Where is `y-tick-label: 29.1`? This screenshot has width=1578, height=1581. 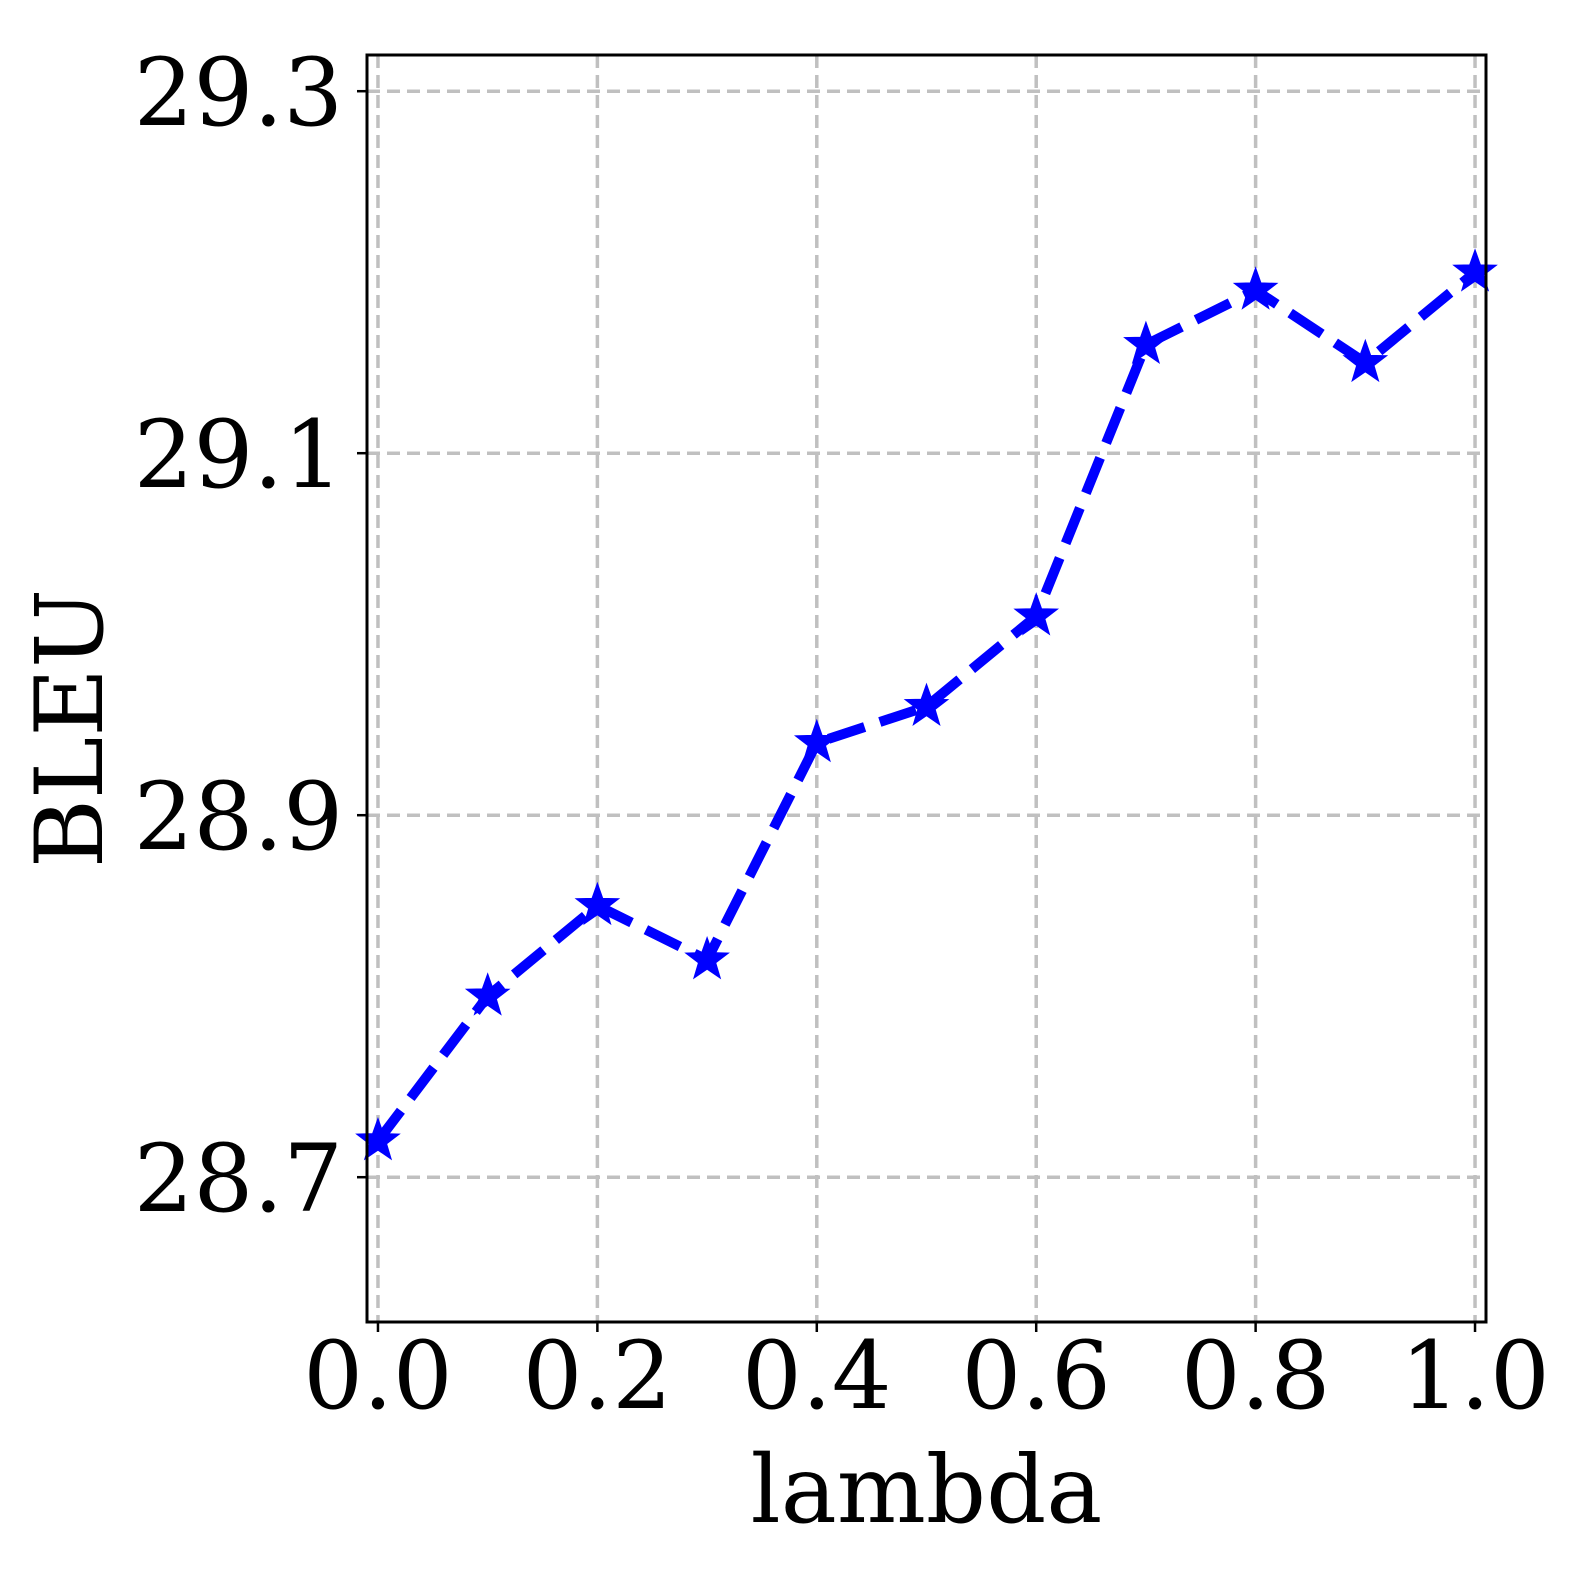 y-tick-label: 29.1 is located at coordinates (238, 455).